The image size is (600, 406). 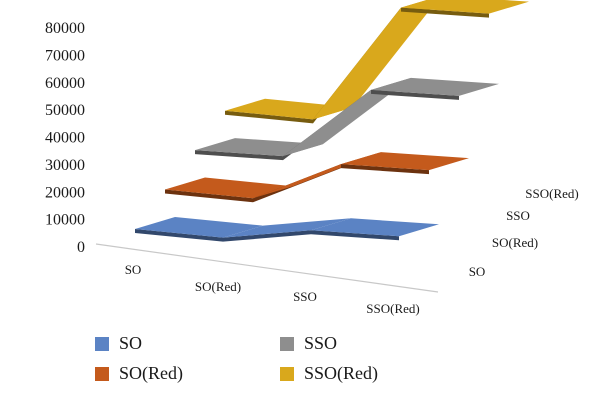 I want to click on depth-tick-label-sso-red: SSO(Red), so click(x=551, y=193).